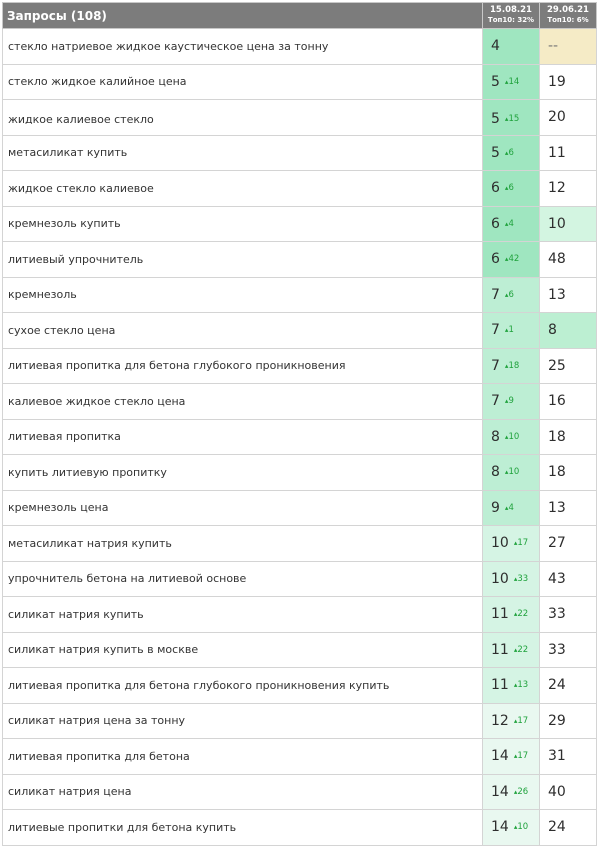 This screenshot has width=599, height=846. I want to click on position-change-value: 1, so click(511, 330).